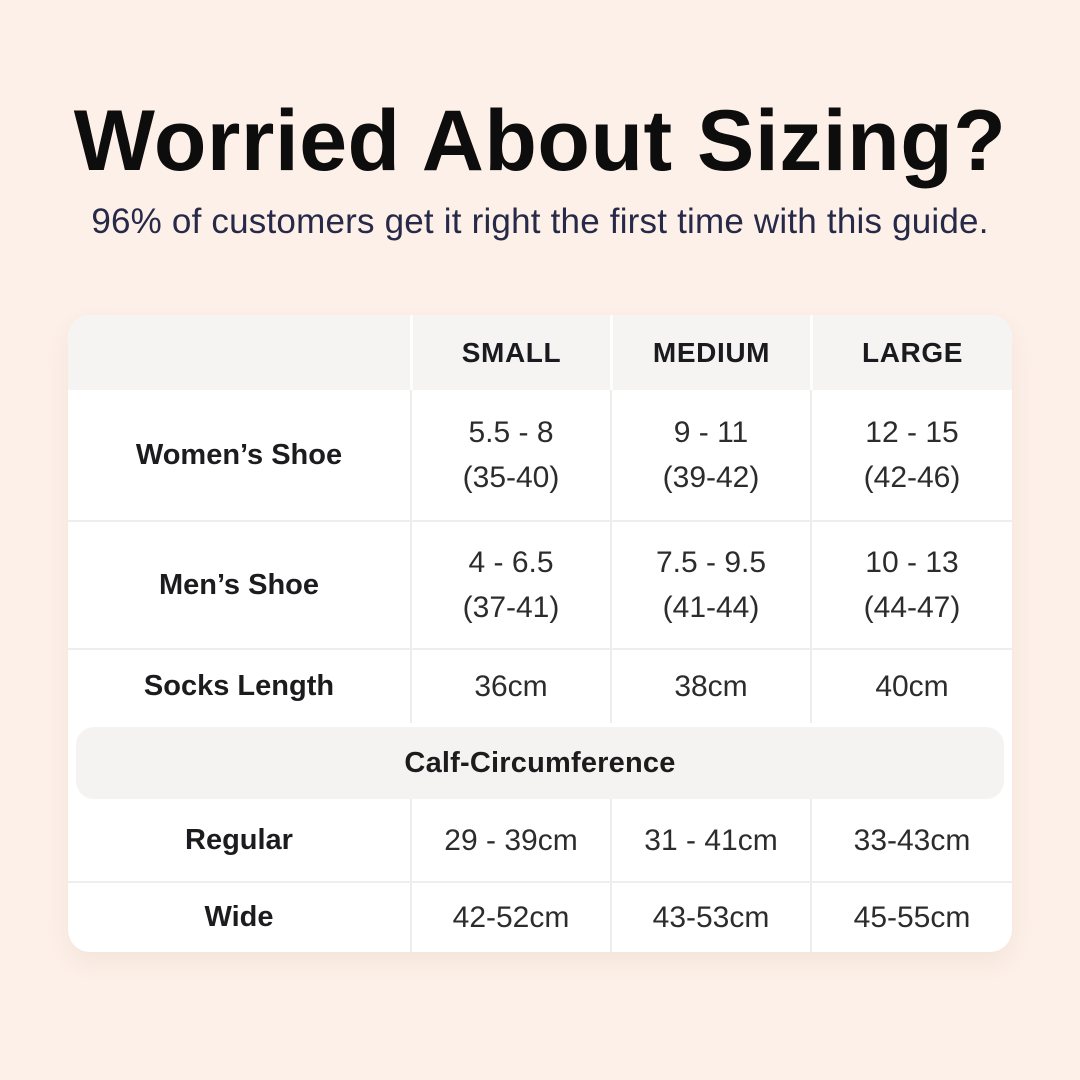  I want to click on table-row-regular: Regular 29 - 39cm 31 - 41cm 33-43cm, so click(540, 840).